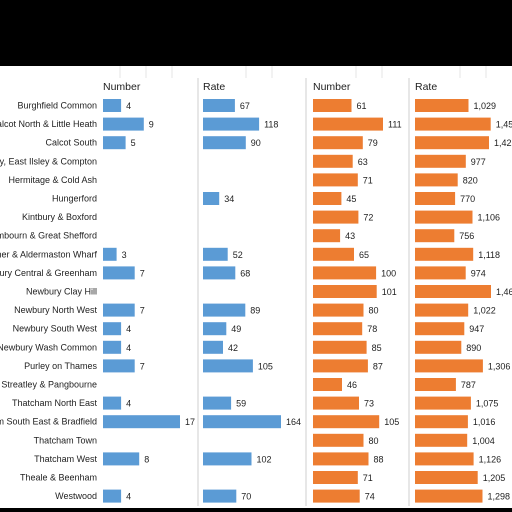 Image resolution: width=512 pixels, height=512 pixels. I want to click on data-label: 42, so click(233, 348).